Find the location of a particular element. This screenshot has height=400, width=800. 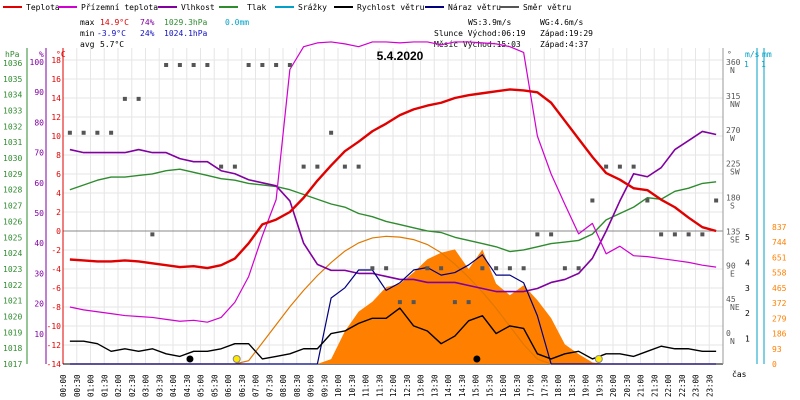

x-tick-label: 13:00 is located at coordinates (421, 385).